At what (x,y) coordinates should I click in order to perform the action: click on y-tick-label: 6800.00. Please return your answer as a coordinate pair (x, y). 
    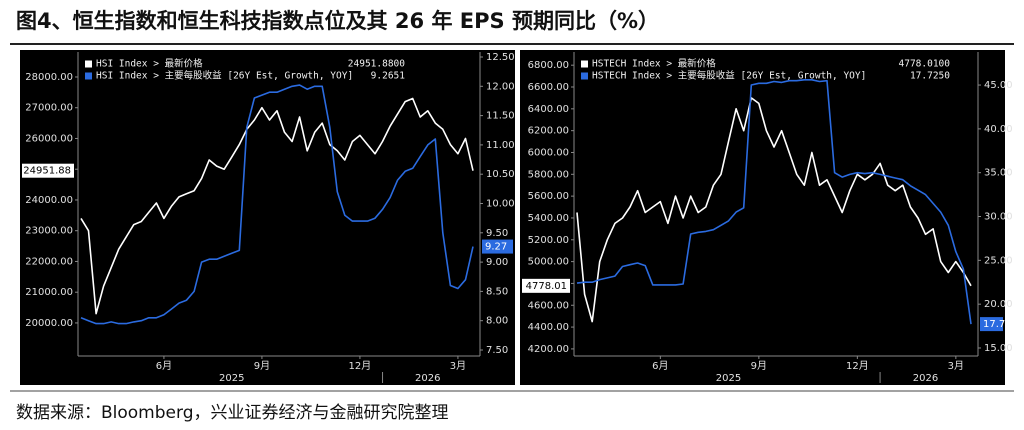
    Looking at the image, I should click on (548, 65).